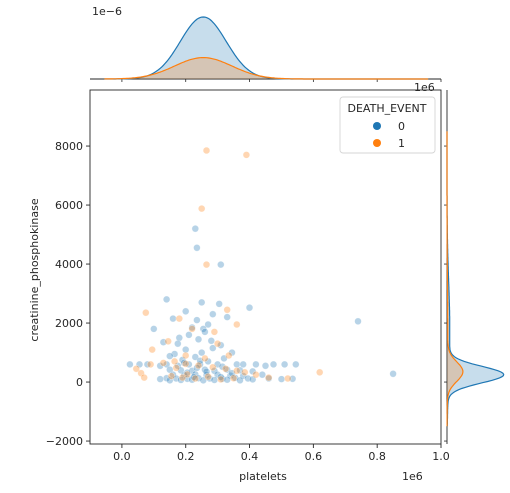  I want to click on x-tick-label: 1.0, so click(441, 456).